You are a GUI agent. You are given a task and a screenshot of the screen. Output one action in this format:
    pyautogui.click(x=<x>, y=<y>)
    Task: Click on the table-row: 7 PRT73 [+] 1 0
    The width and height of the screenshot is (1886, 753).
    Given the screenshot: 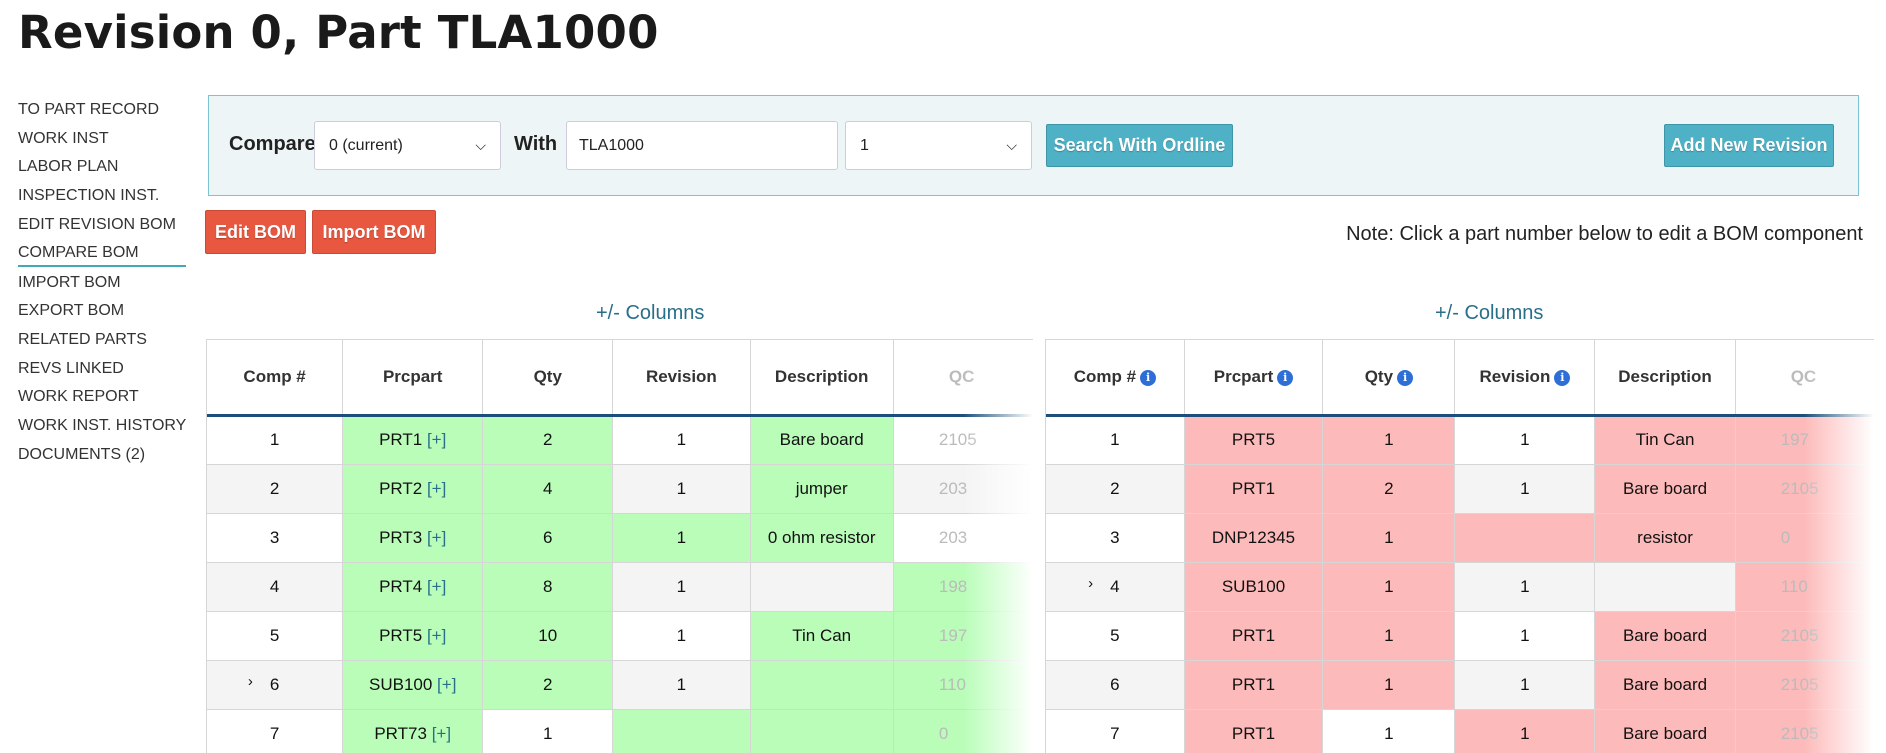 What is the action you would take?
    pyautogui.click(x=620, y=731)
    